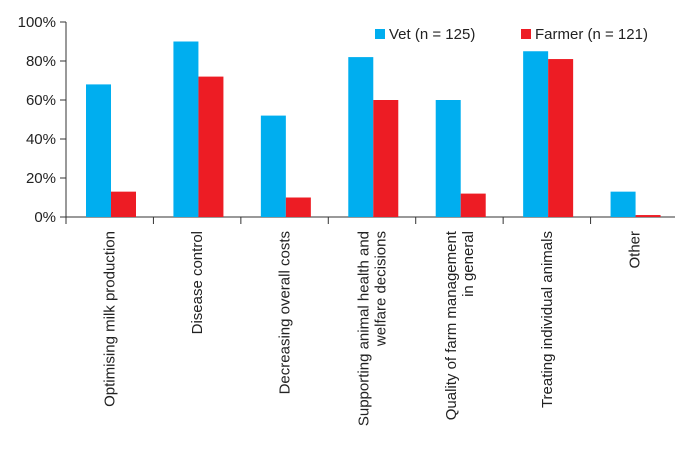  What do you see at coordinates (547, 319) in the screenshot?
I see `category-label: Treating individual animals` at bounding box center [547, 319].